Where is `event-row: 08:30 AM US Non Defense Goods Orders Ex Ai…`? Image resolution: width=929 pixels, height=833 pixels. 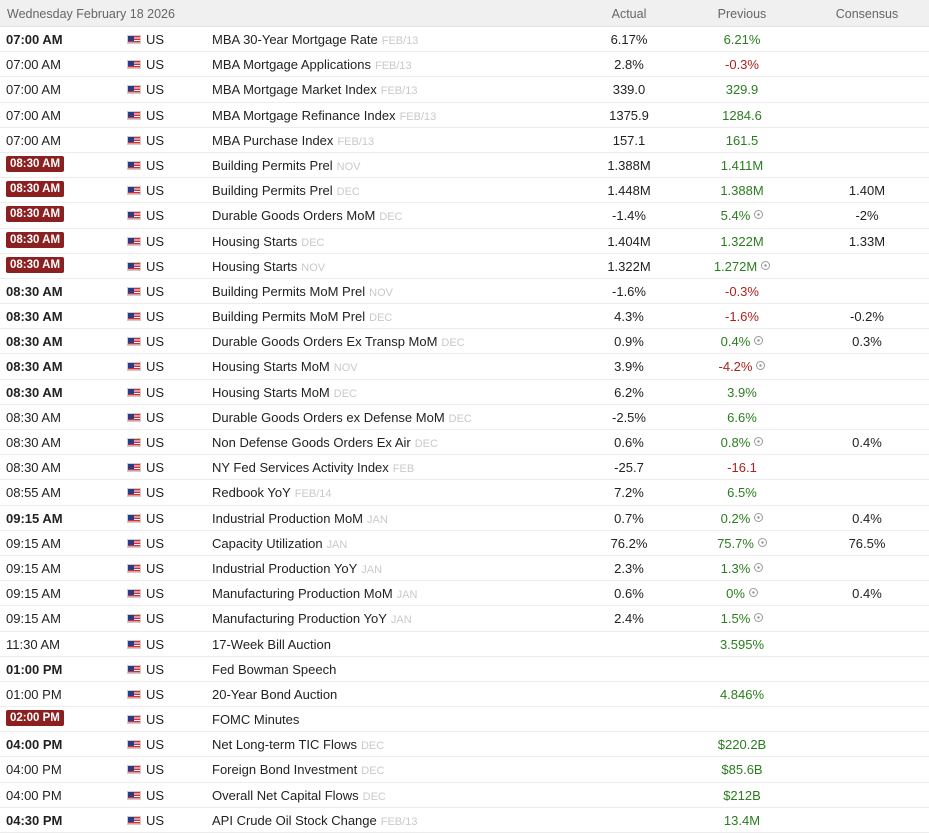 event-row: 08:30 AM US Non Defense Goods Orders Ex Ai… is located at coordinates (464, 443).